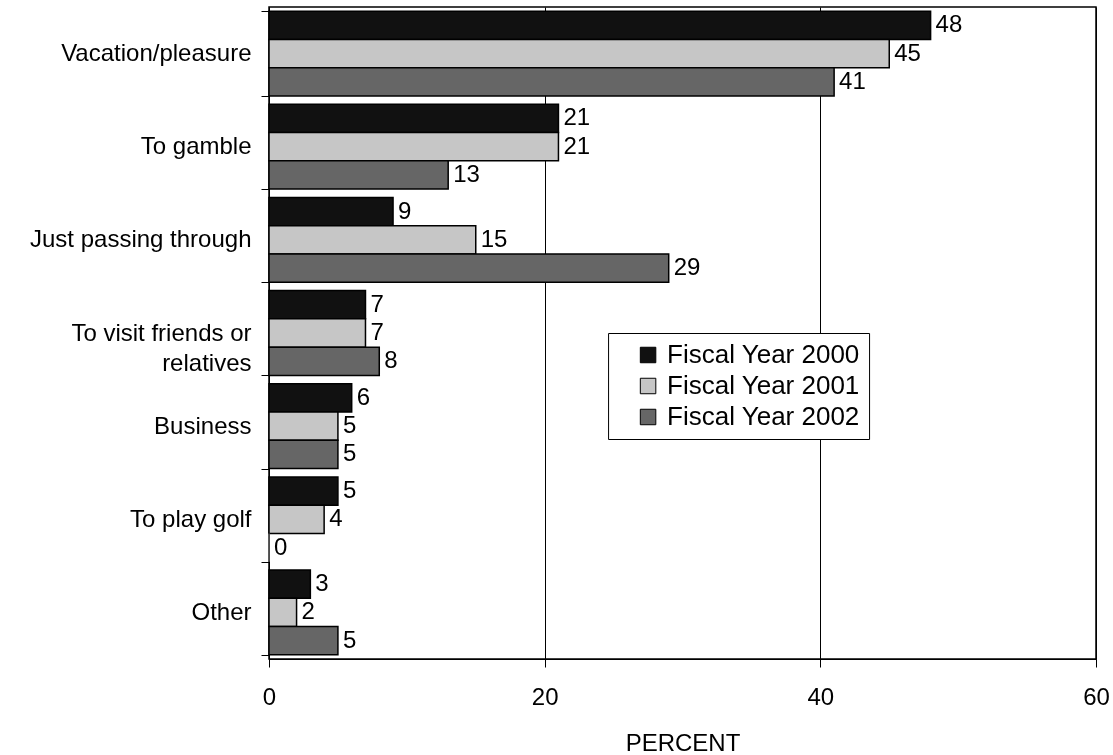 This screenshot has height=755, width=1113. What do you see at coordinates (156, 53) in the screenshot?
I see `y-tick-label: Vacation/pleasure` at bounding box center [156, 53].